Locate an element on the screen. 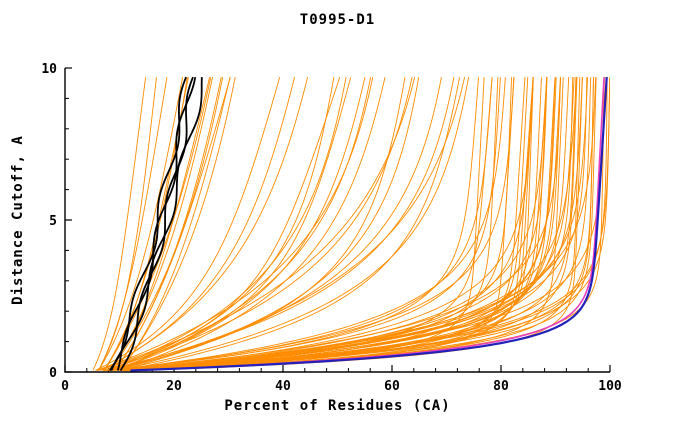 This screenshot has width=680, height=440. y-tick-label: 10 is located at coordinates (49, 69).